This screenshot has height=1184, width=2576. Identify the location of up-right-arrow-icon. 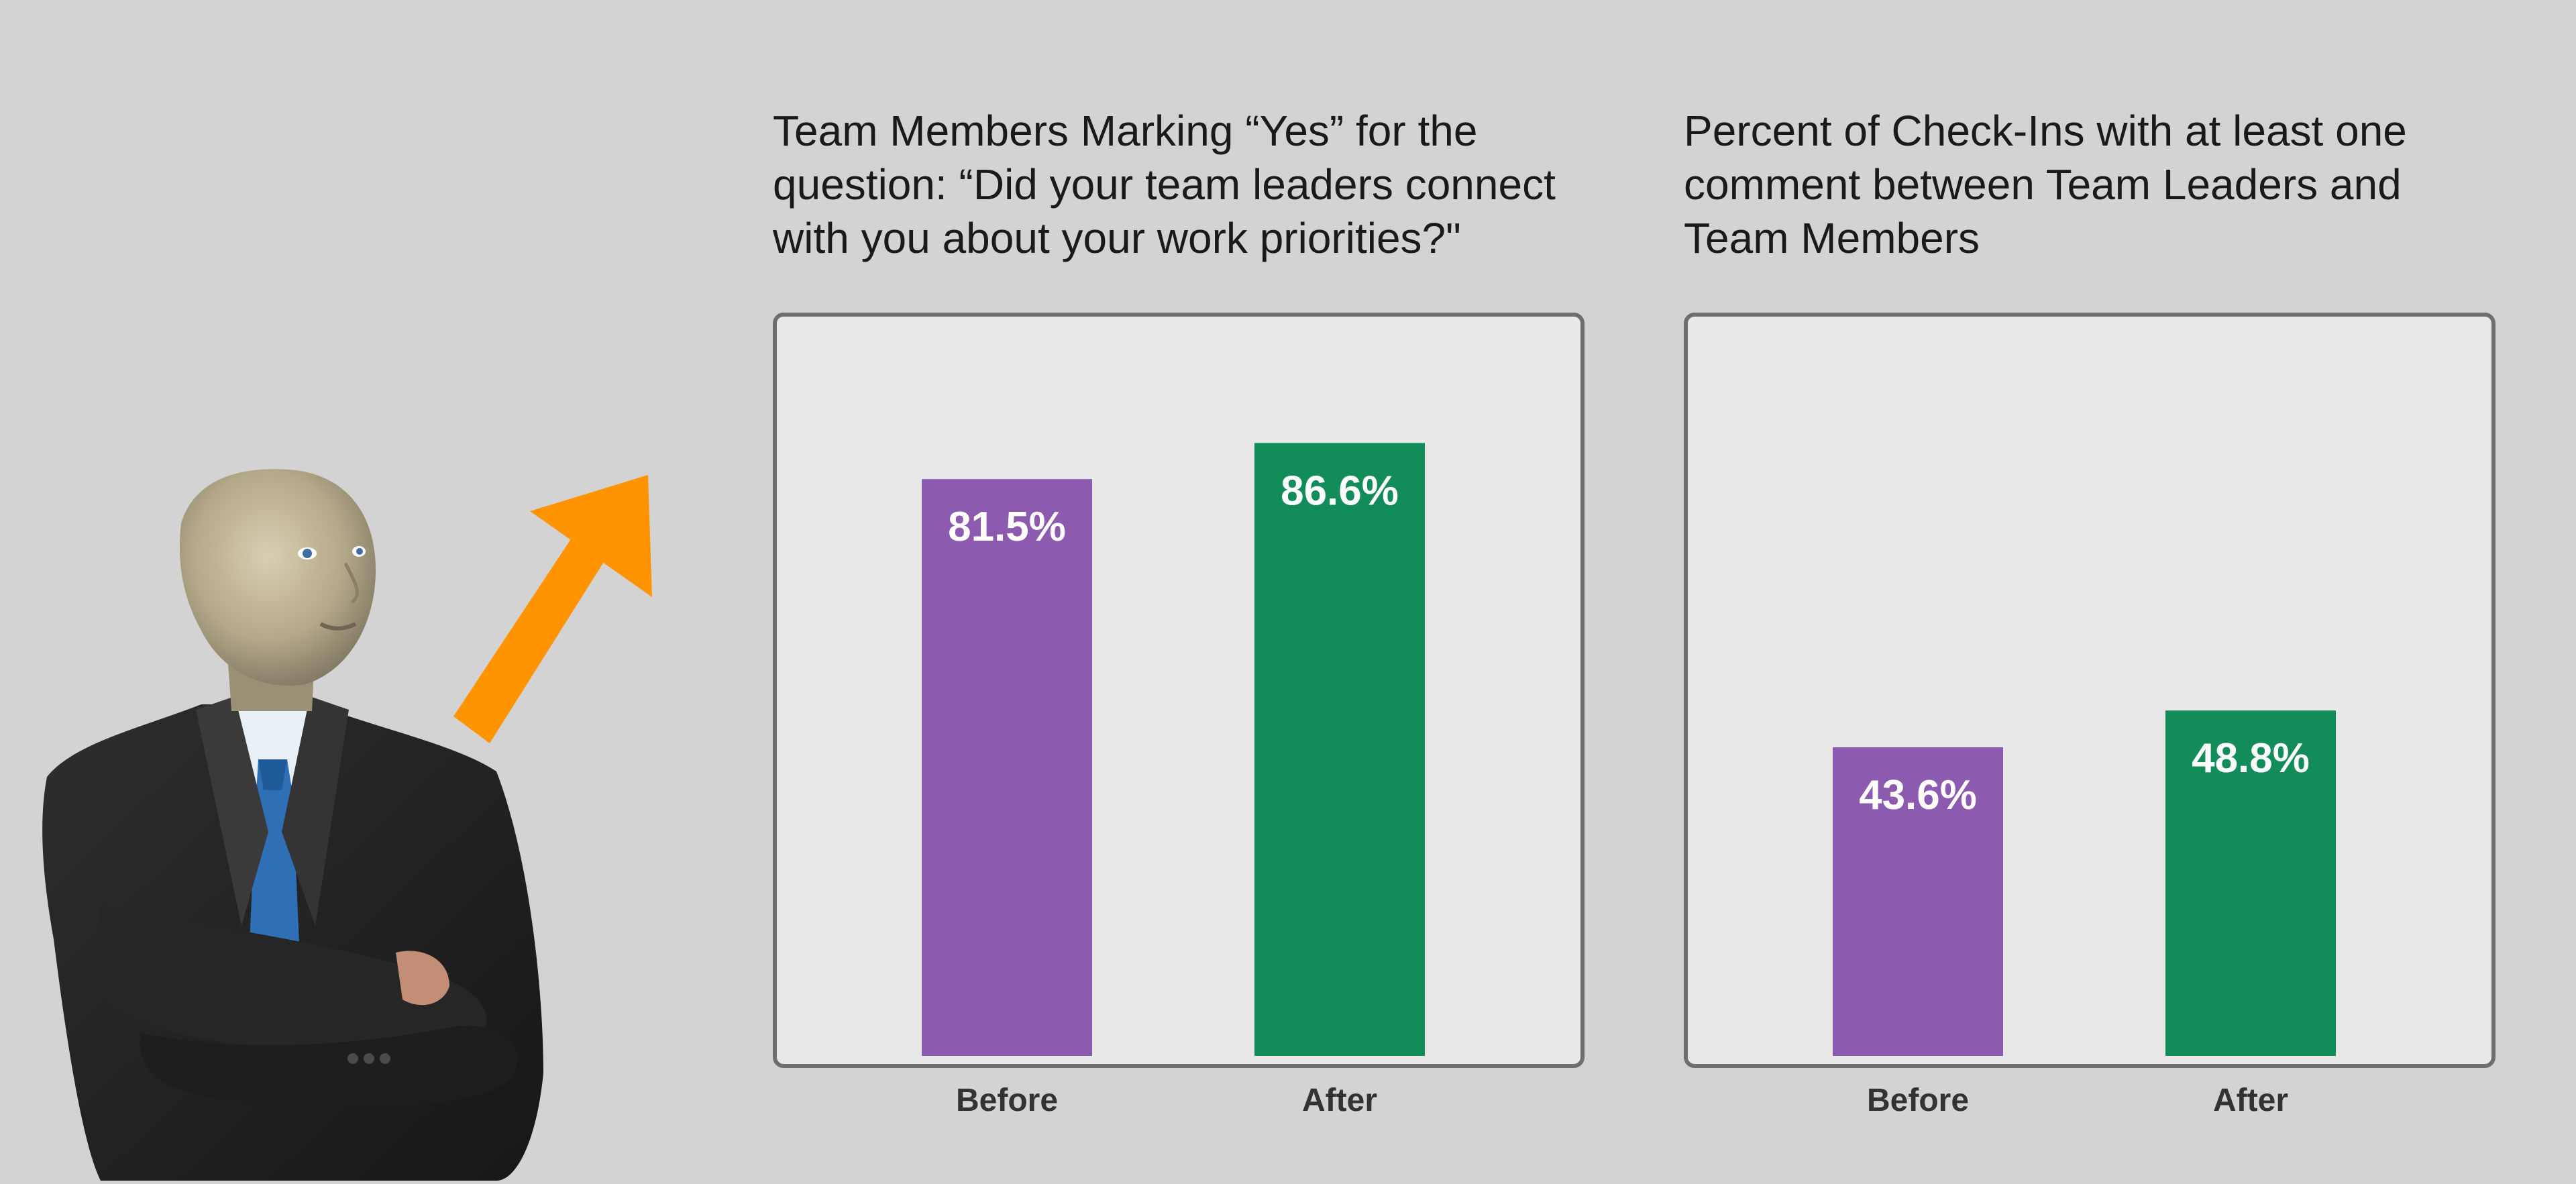
(552, 609).